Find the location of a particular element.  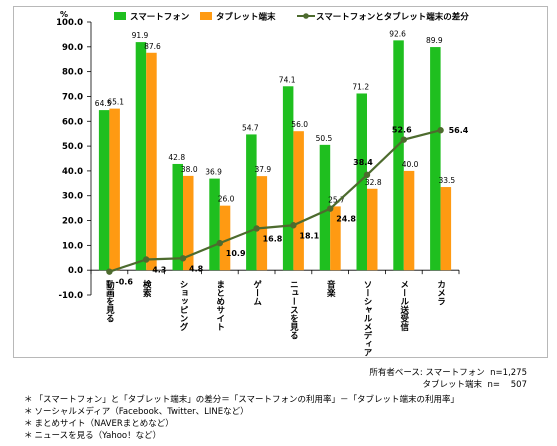

tablet-value-label: 26.0 is located at coordinates (226, 199).